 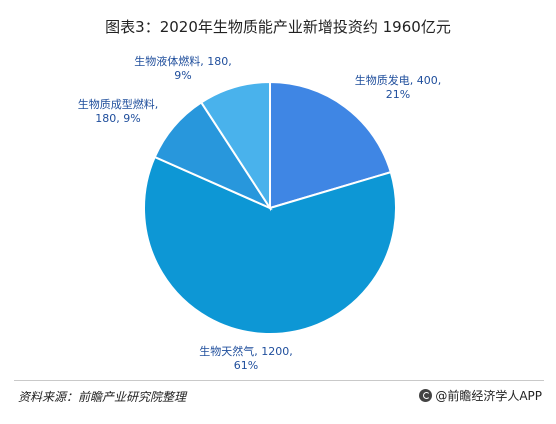 I want to click on slice-label-gas-line2: 61%, so click(x=246, y=365).